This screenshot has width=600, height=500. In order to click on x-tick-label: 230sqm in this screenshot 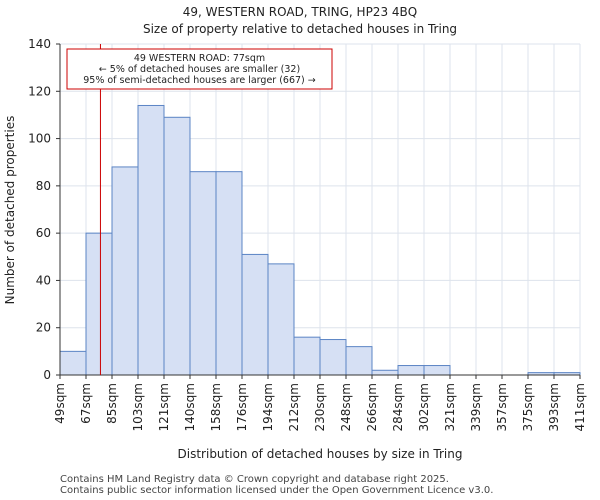, I will do `click(320, 407)`.